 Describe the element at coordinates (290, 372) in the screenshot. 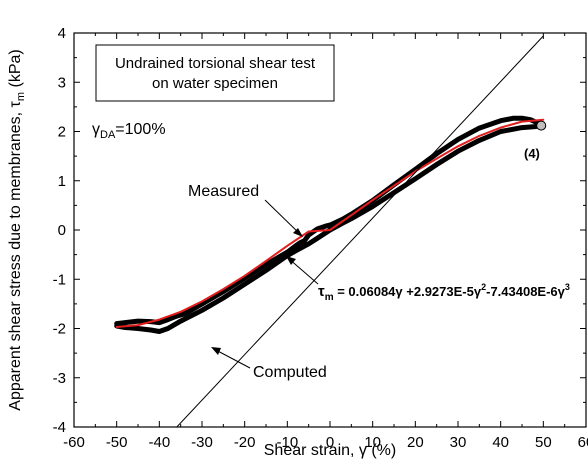

I see `computed-label: Computed` at that location.